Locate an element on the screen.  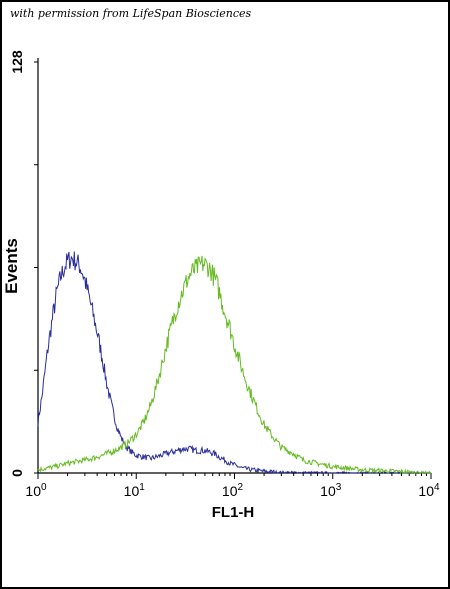
y-tick-label: 0 is located at coordinates (17, 473).